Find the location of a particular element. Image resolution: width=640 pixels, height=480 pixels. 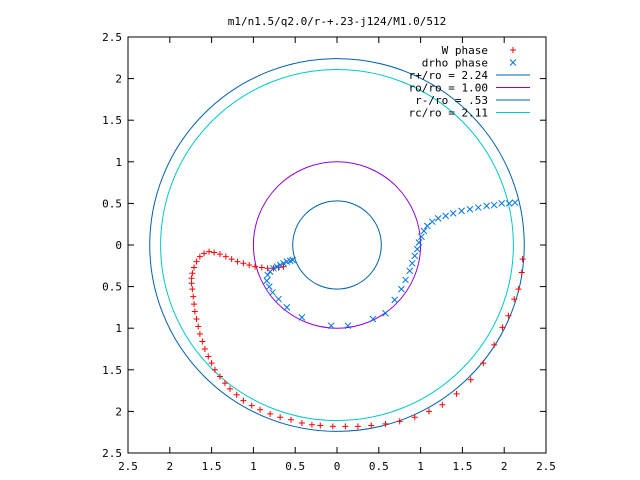

x-tick-label: 0 is located at coordinates (337, 466).